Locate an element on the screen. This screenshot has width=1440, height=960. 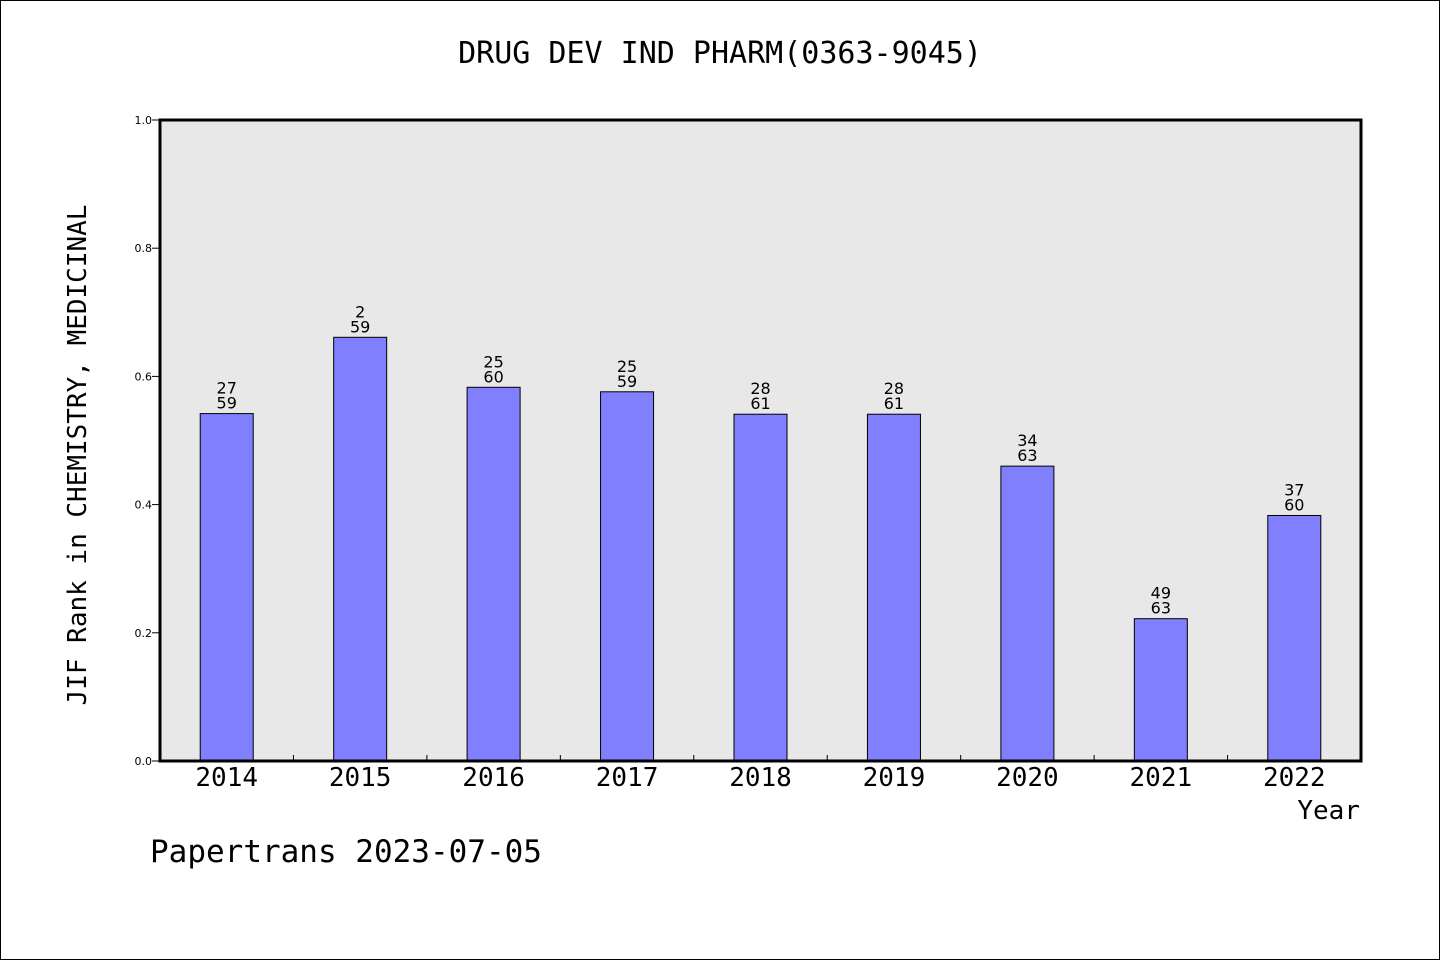
y-tick-label: 0.4 is located at coordinates (144, 505).